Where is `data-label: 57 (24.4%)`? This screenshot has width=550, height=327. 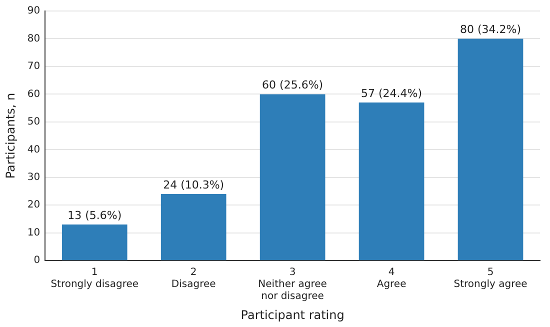 data-label: 57 (24.4%) is located at coordinates (391, 93).